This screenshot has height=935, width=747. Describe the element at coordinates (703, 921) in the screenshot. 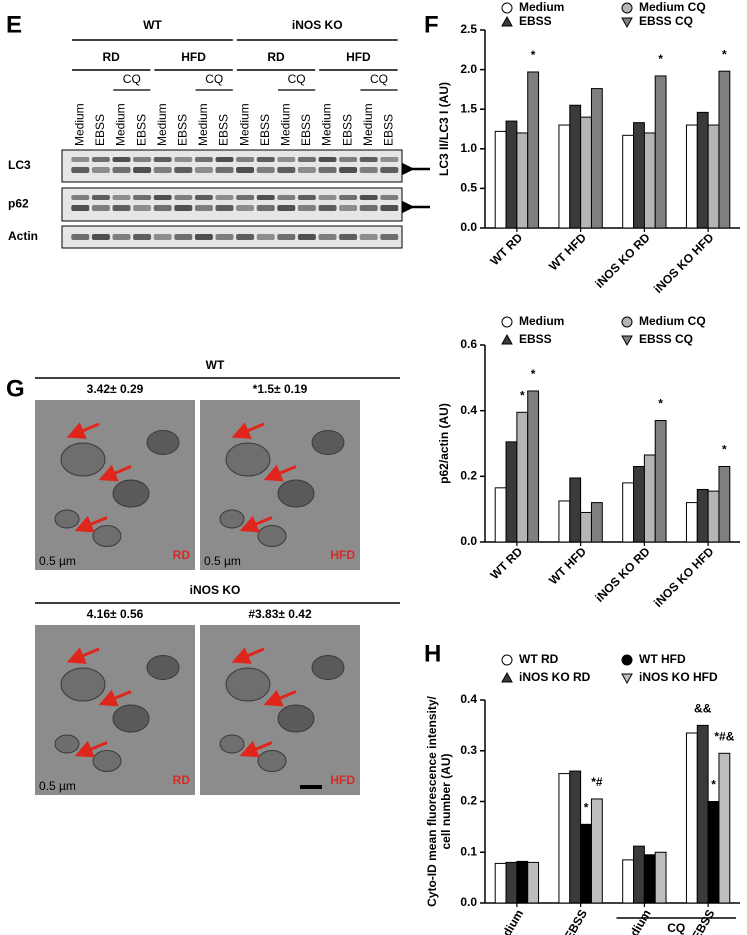

I see `x-tick-label: EBSS` at that location.